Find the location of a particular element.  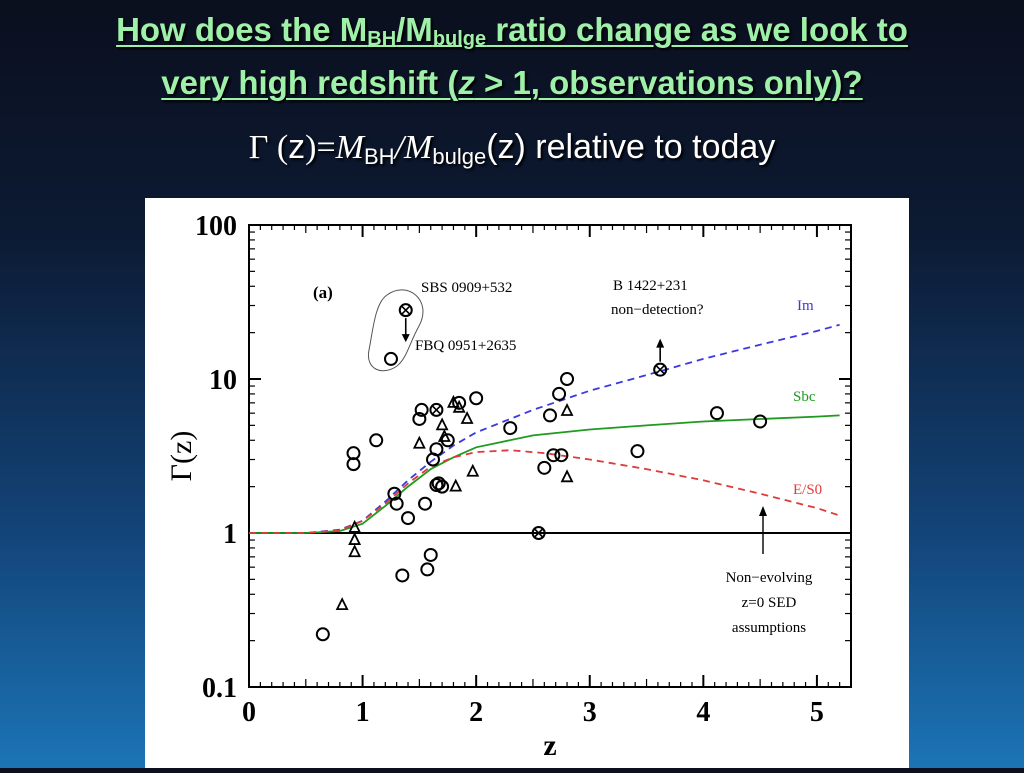

label-im: Im is located at coordinates (805, 306).